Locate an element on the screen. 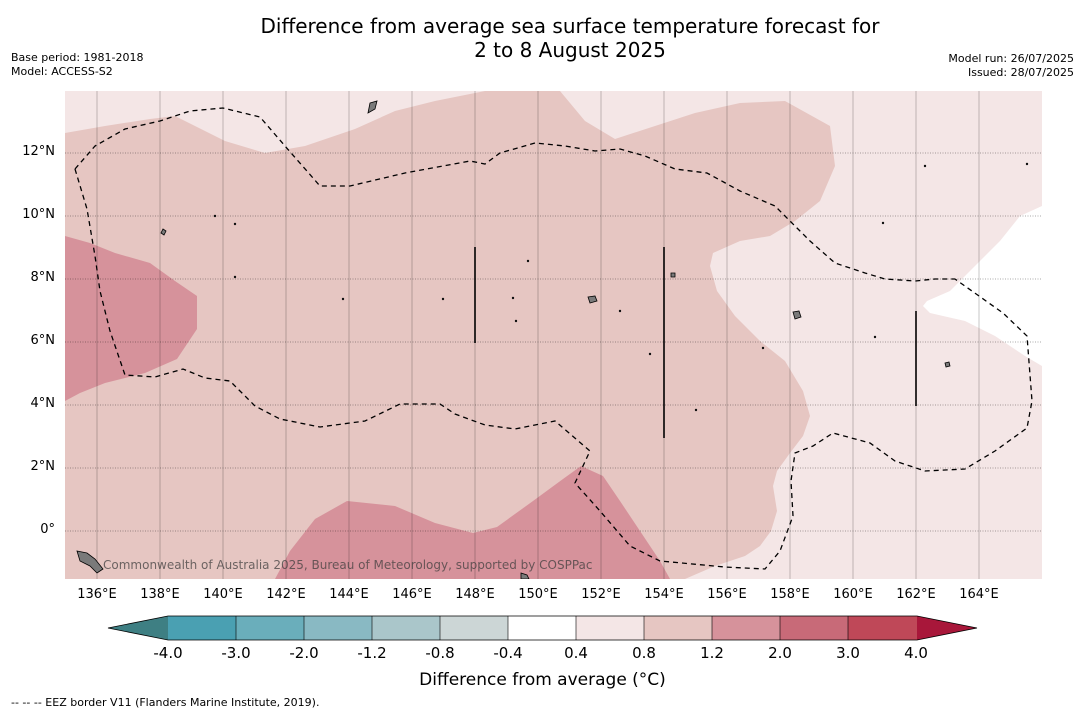  longitude-label: 144°E is located at coordinates (349, 594).